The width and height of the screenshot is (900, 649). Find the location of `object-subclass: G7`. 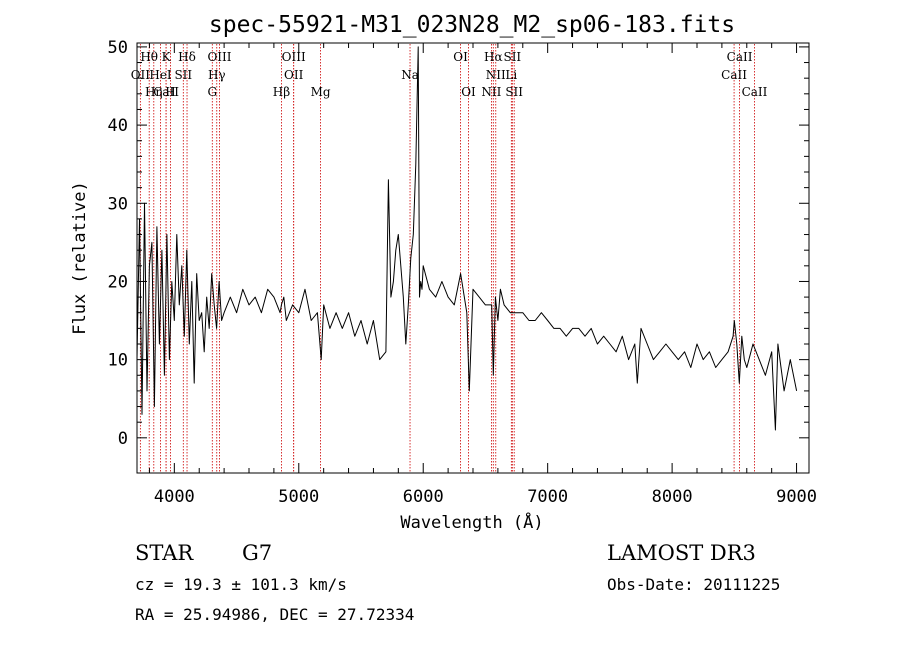

object-subclass: G7 is located at coordinates (257, 553).